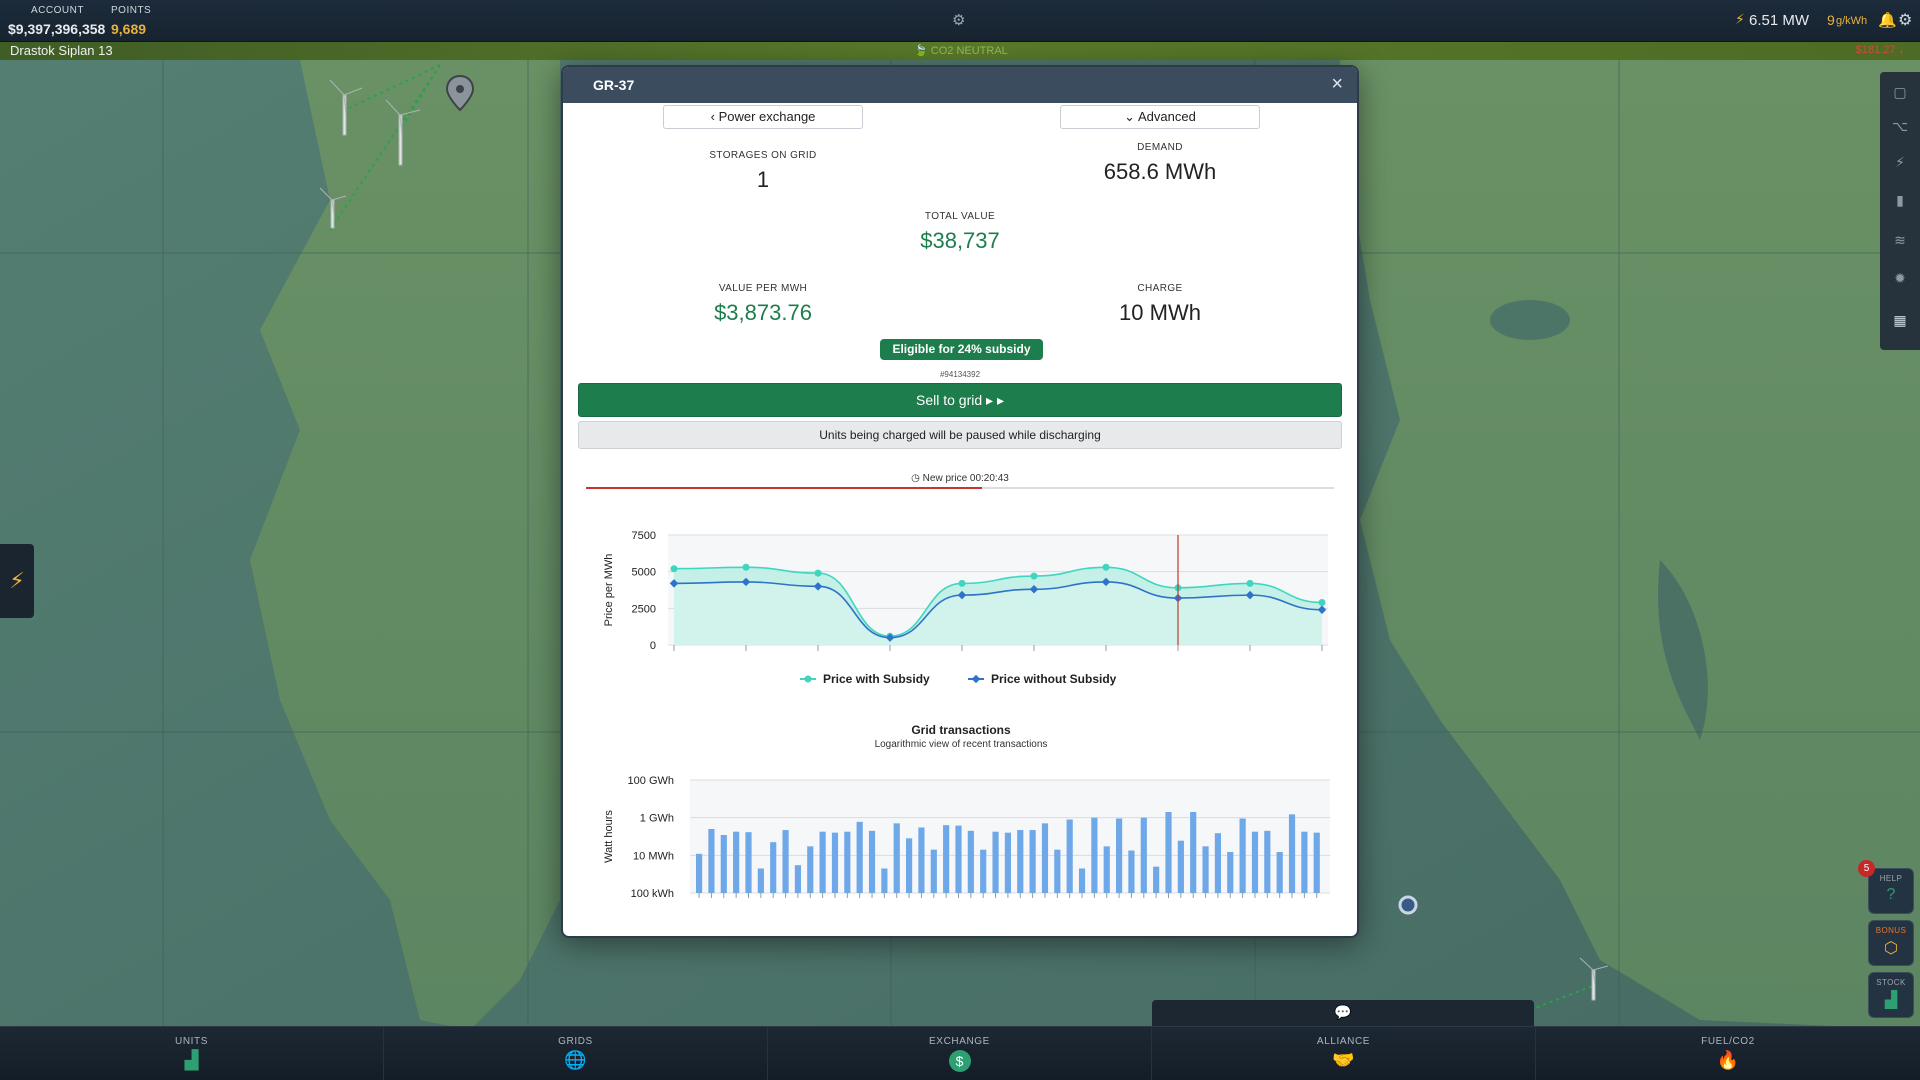 The width and height of the screenshot is (1920, 1080). What do you see at coordinates (1831, 20) in the screenshot?
I see `co2-value: 9` at bounding box center [1831, 20].